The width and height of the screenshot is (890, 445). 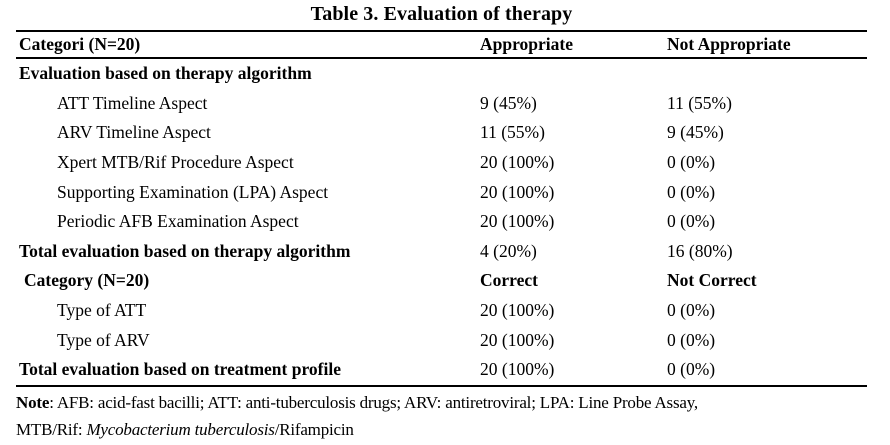 I want to click on row-value-not-appropriate: 9 (45%), so click(x=695, y=132).